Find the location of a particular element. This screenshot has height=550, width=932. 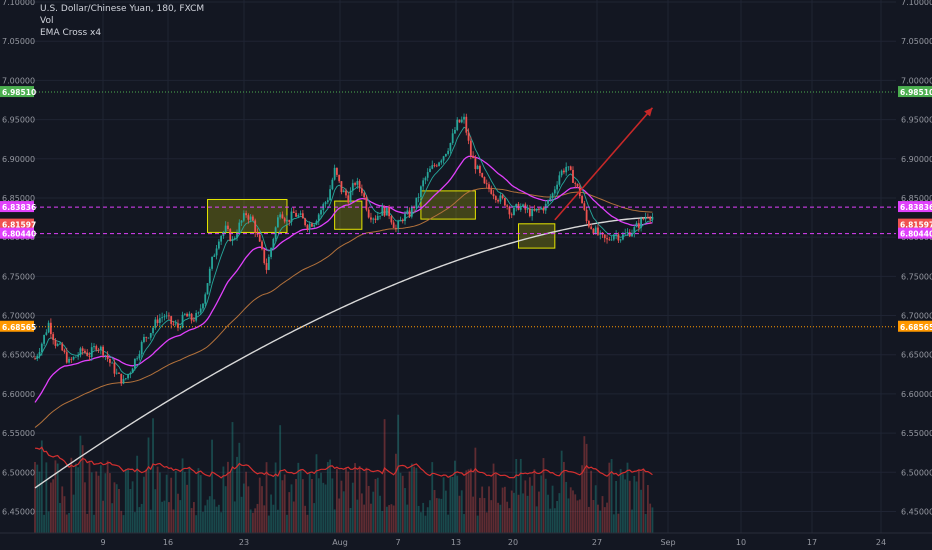

y-tick-label-left: 7.05000 is located at coordinates (18, 41).